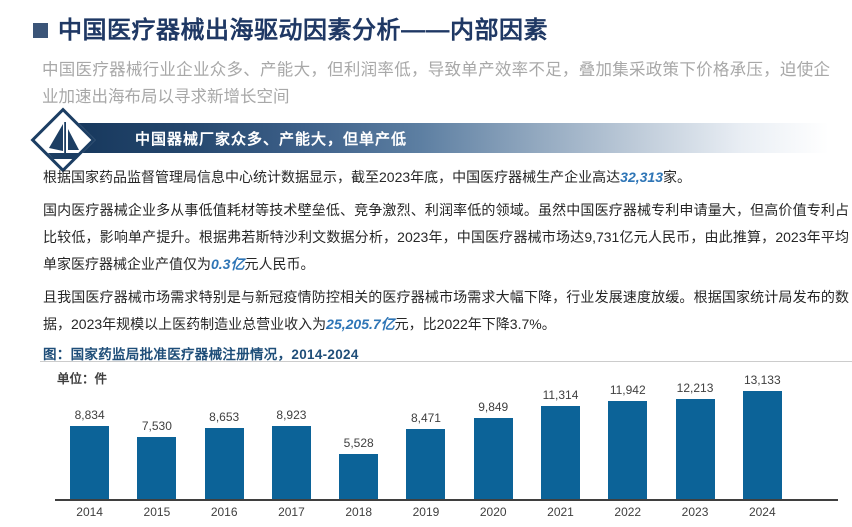 The image size is (852, 527). I want to click on bar-2015, so click(157, 468).